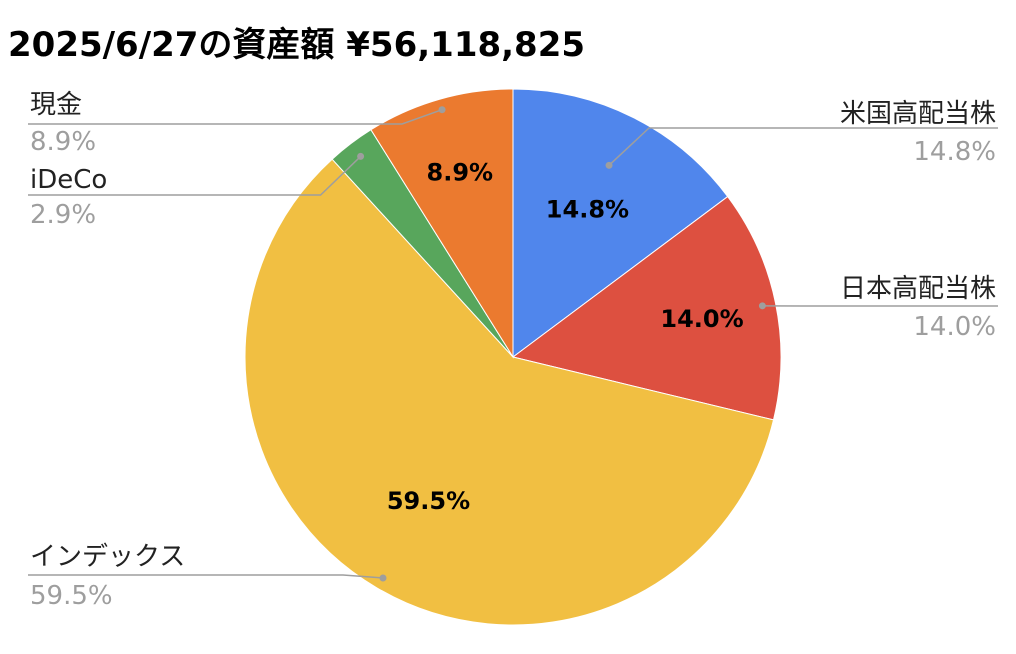 The height and width of the screenshot is (654, 1016). What do you see at coordinates (205, 576) in the screenshot?
I see `slice-3-leader-line` at bounding box center [205, 576].